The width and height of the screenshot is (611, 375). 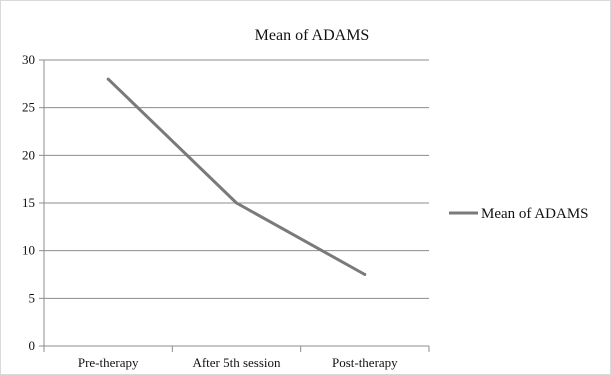 What do you see at coordinates (535, 214) in the screenshot?
I see `legend-label: Mean of ADAMS` at bounding box center [535, 214].